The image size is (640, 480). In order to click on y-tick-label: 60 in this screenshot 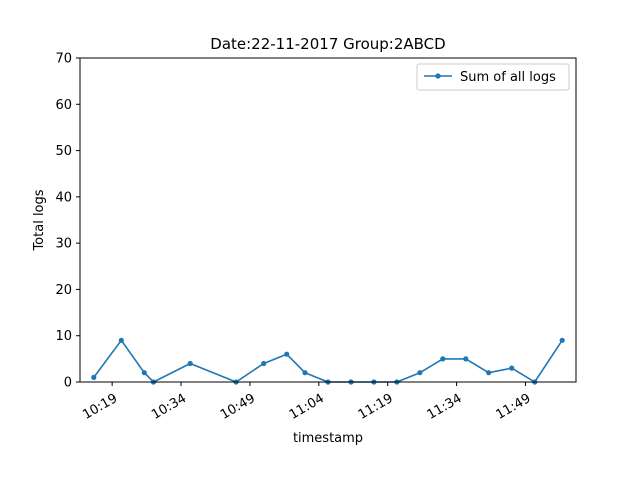, I will do `click(63, 105)`.